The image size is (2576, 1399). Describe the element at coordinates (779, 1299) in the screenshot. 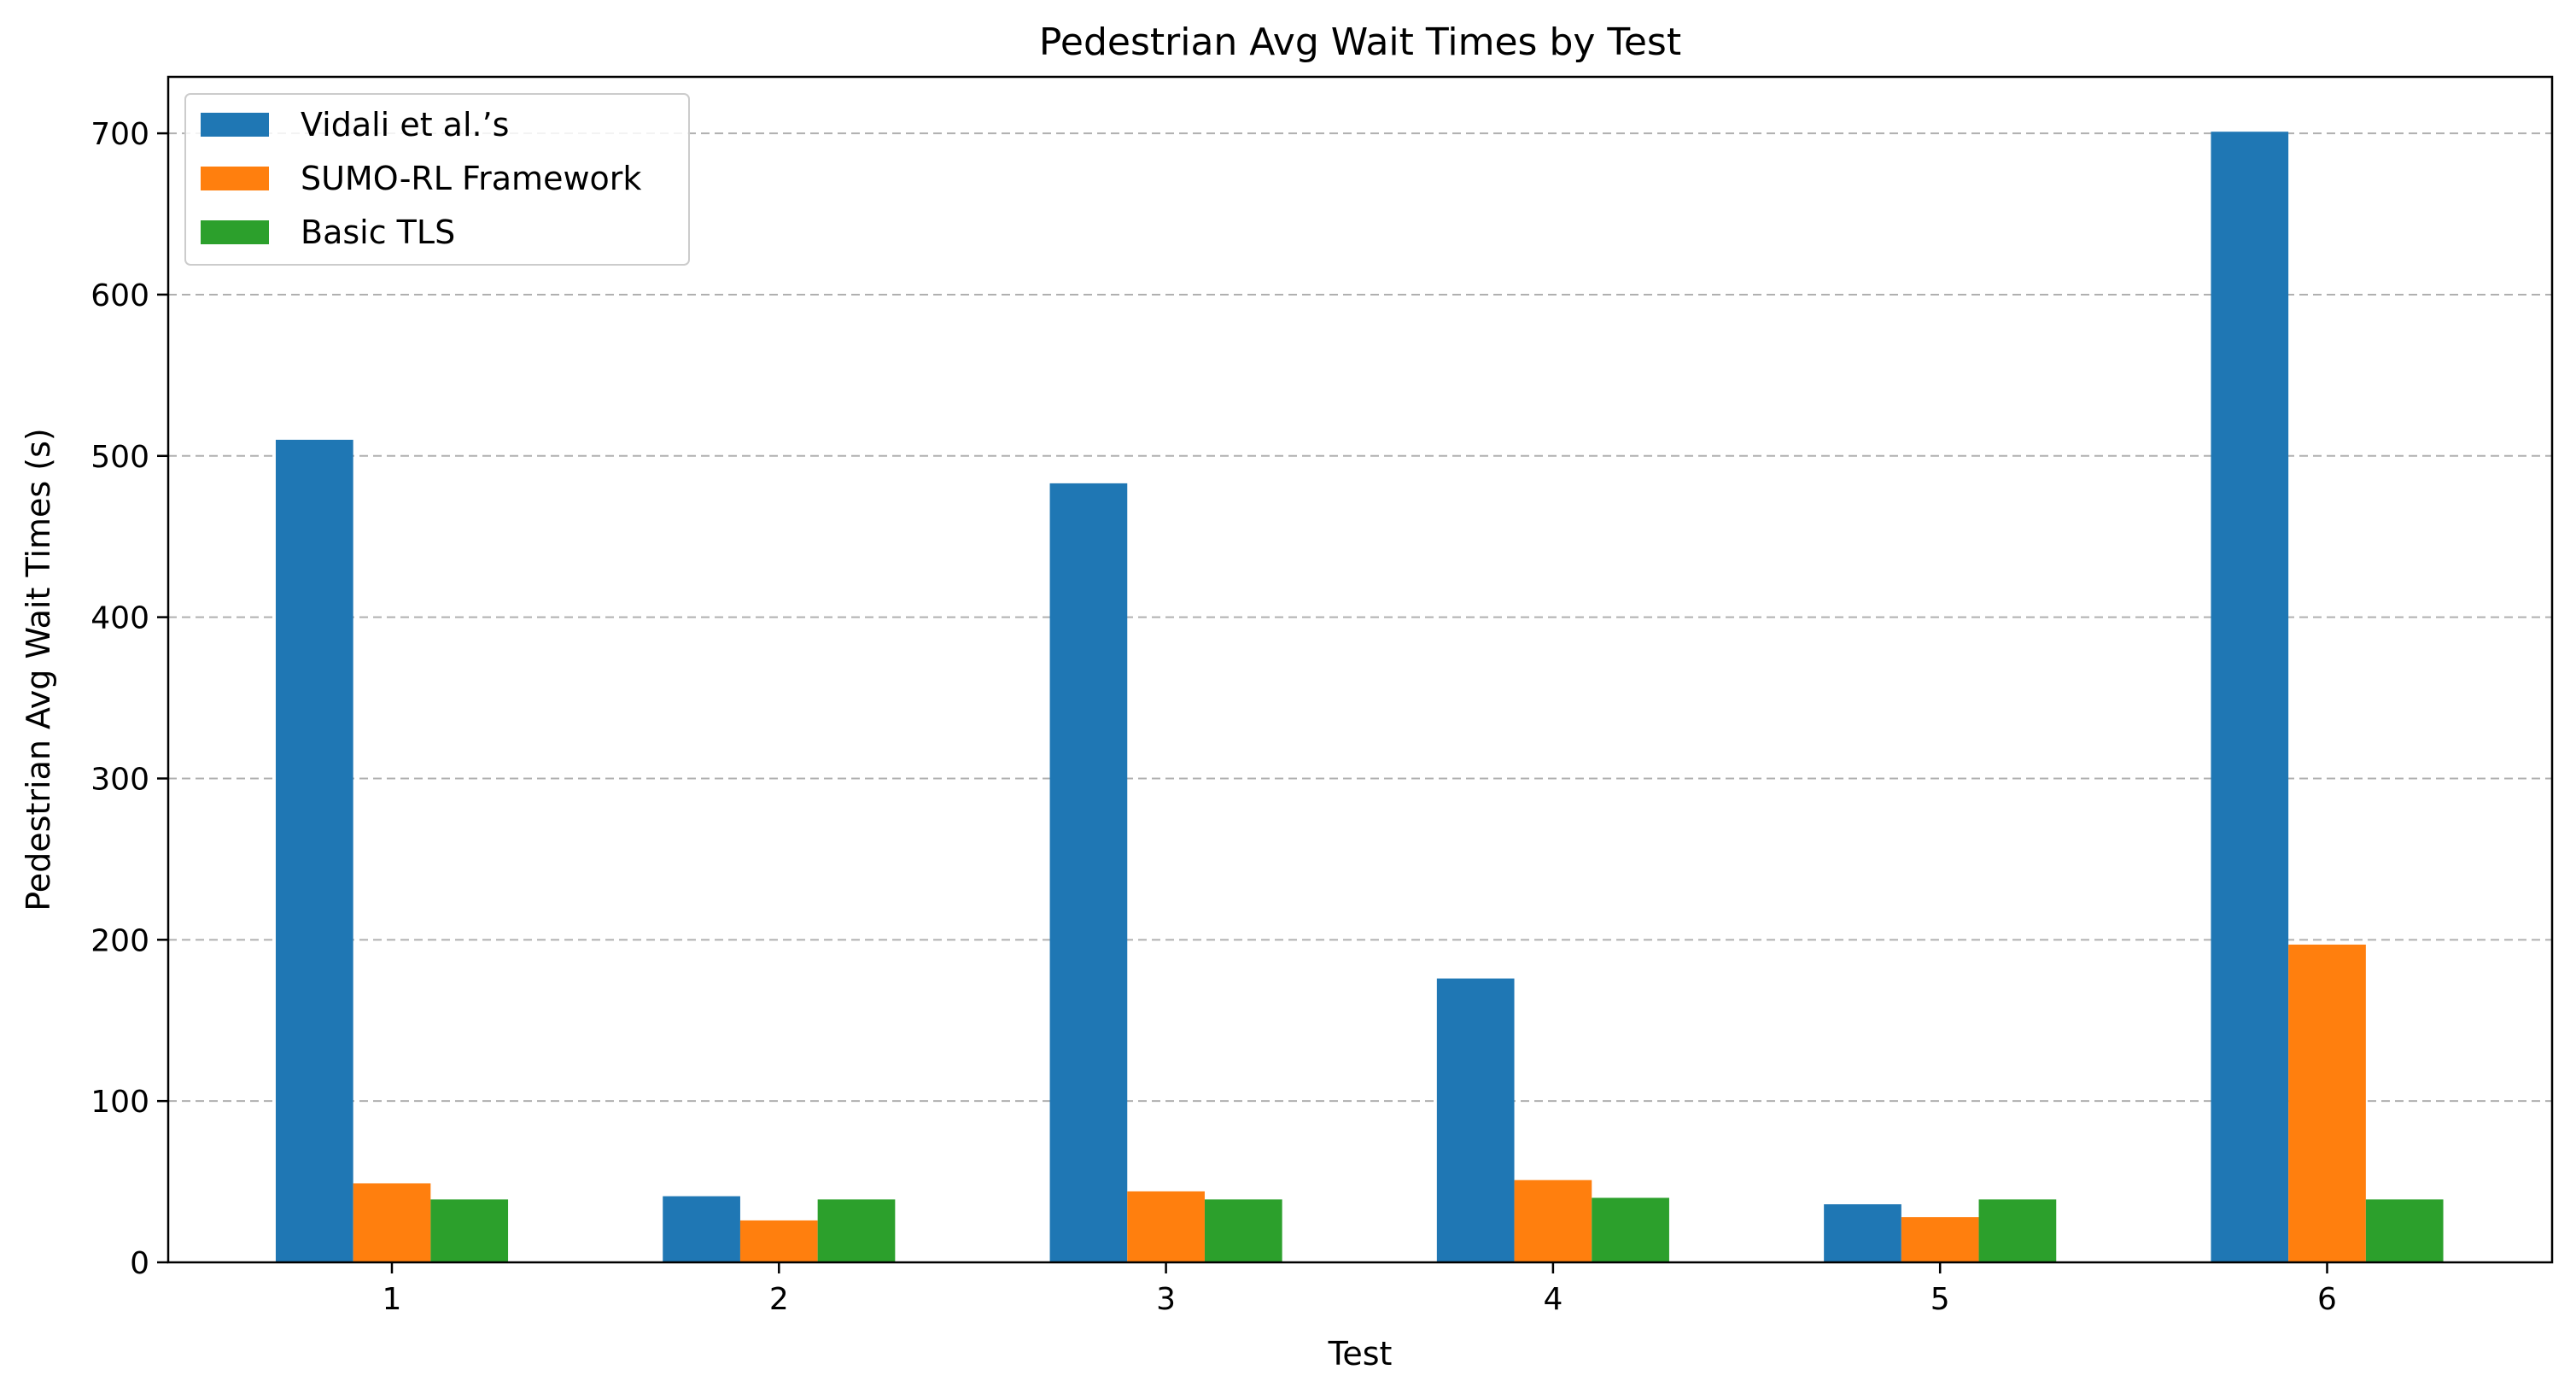

I see `x-tick-label: 2` at that location.